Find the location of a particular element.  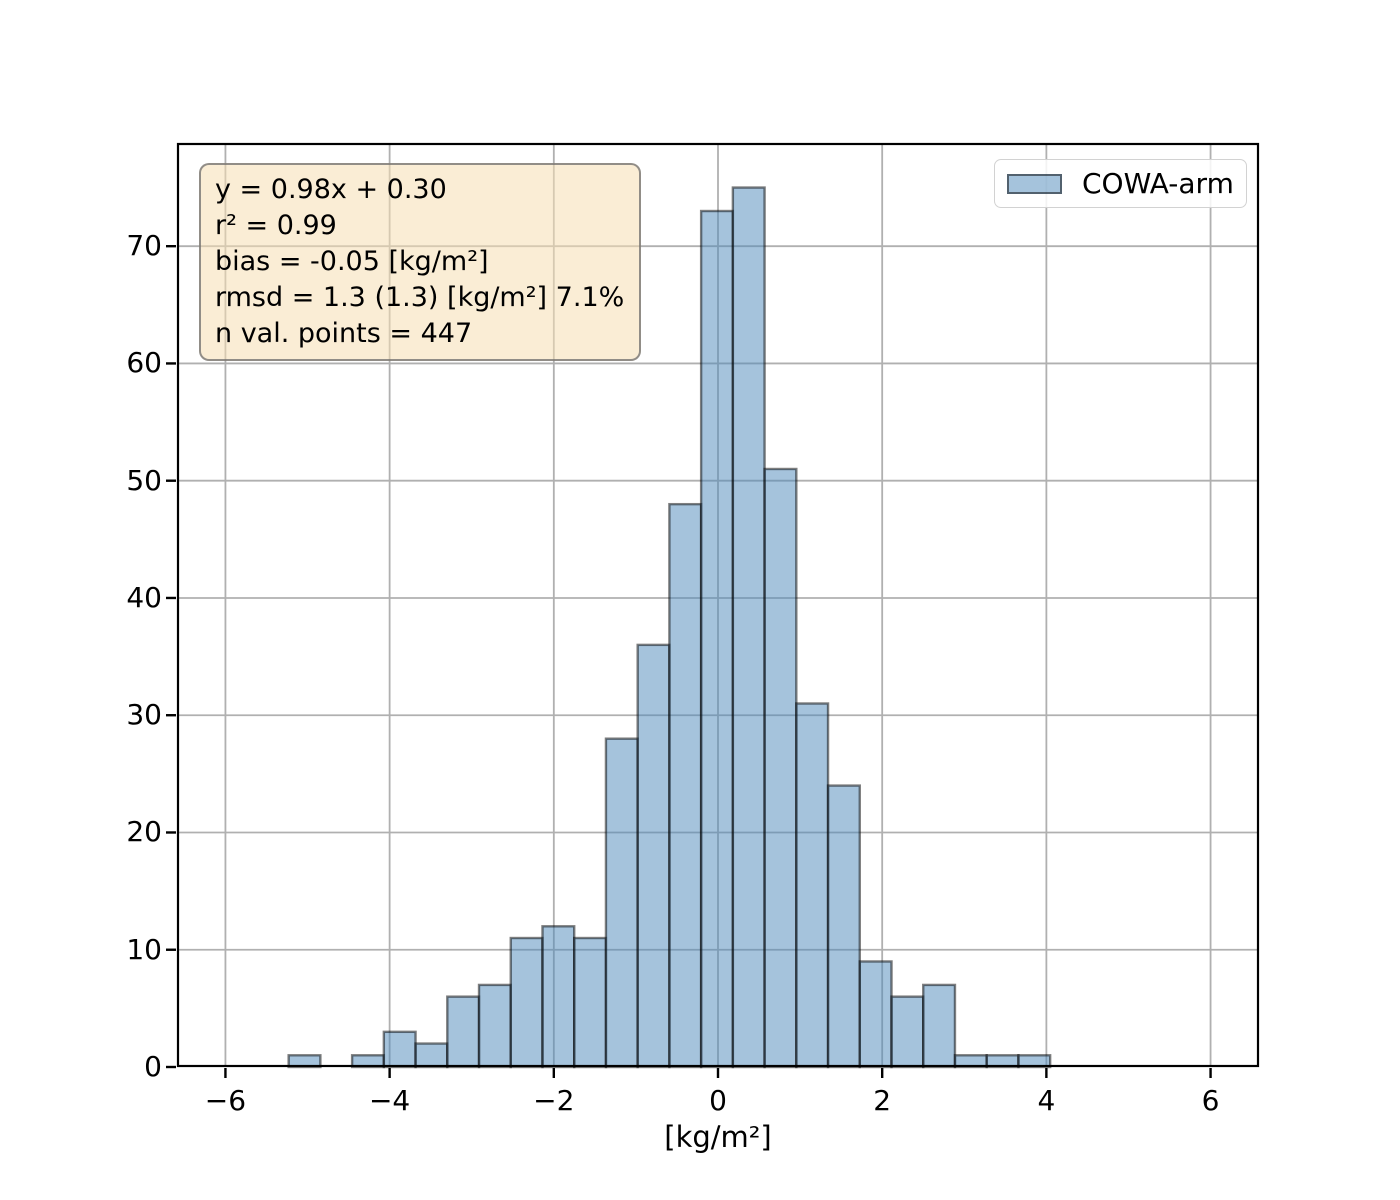

x-axis-label: [kg/m²] is located at coordinates (718, 1137).